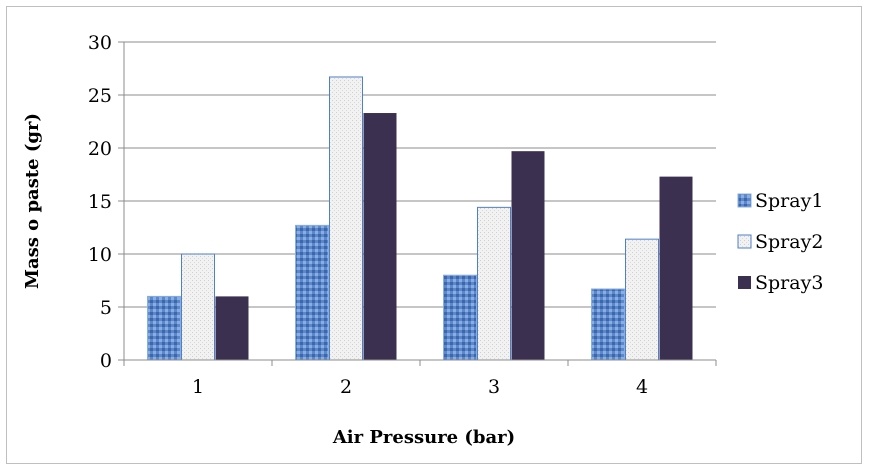 Image resolution: width=871 pixels, height=473 pixels. What do you see at coordinates (100, 149) in the screenshot?
I see `y-tick-label: 20` at bounding box center [100, 149].